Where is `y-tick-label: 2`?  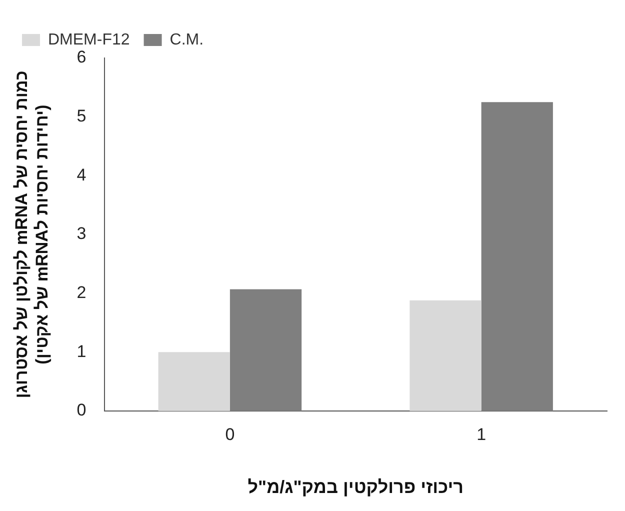
y-tick-label: 2 is located at coordinates (81, 292).